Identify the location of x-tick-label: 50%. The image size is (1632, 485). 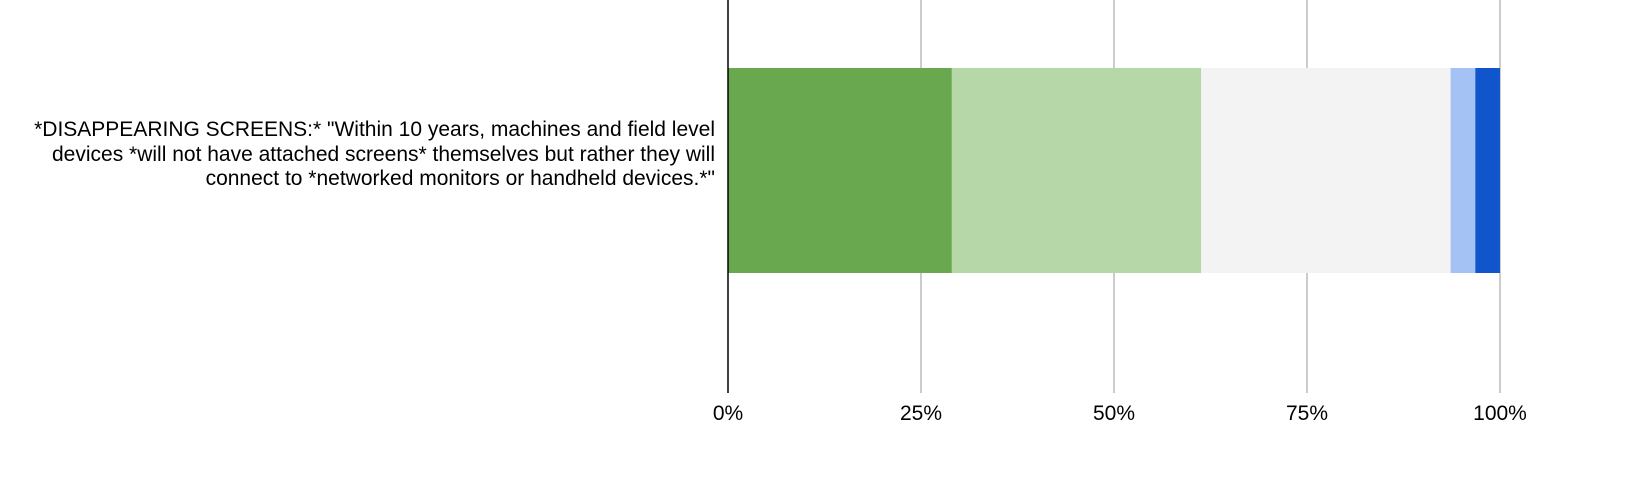
(1114, 413).